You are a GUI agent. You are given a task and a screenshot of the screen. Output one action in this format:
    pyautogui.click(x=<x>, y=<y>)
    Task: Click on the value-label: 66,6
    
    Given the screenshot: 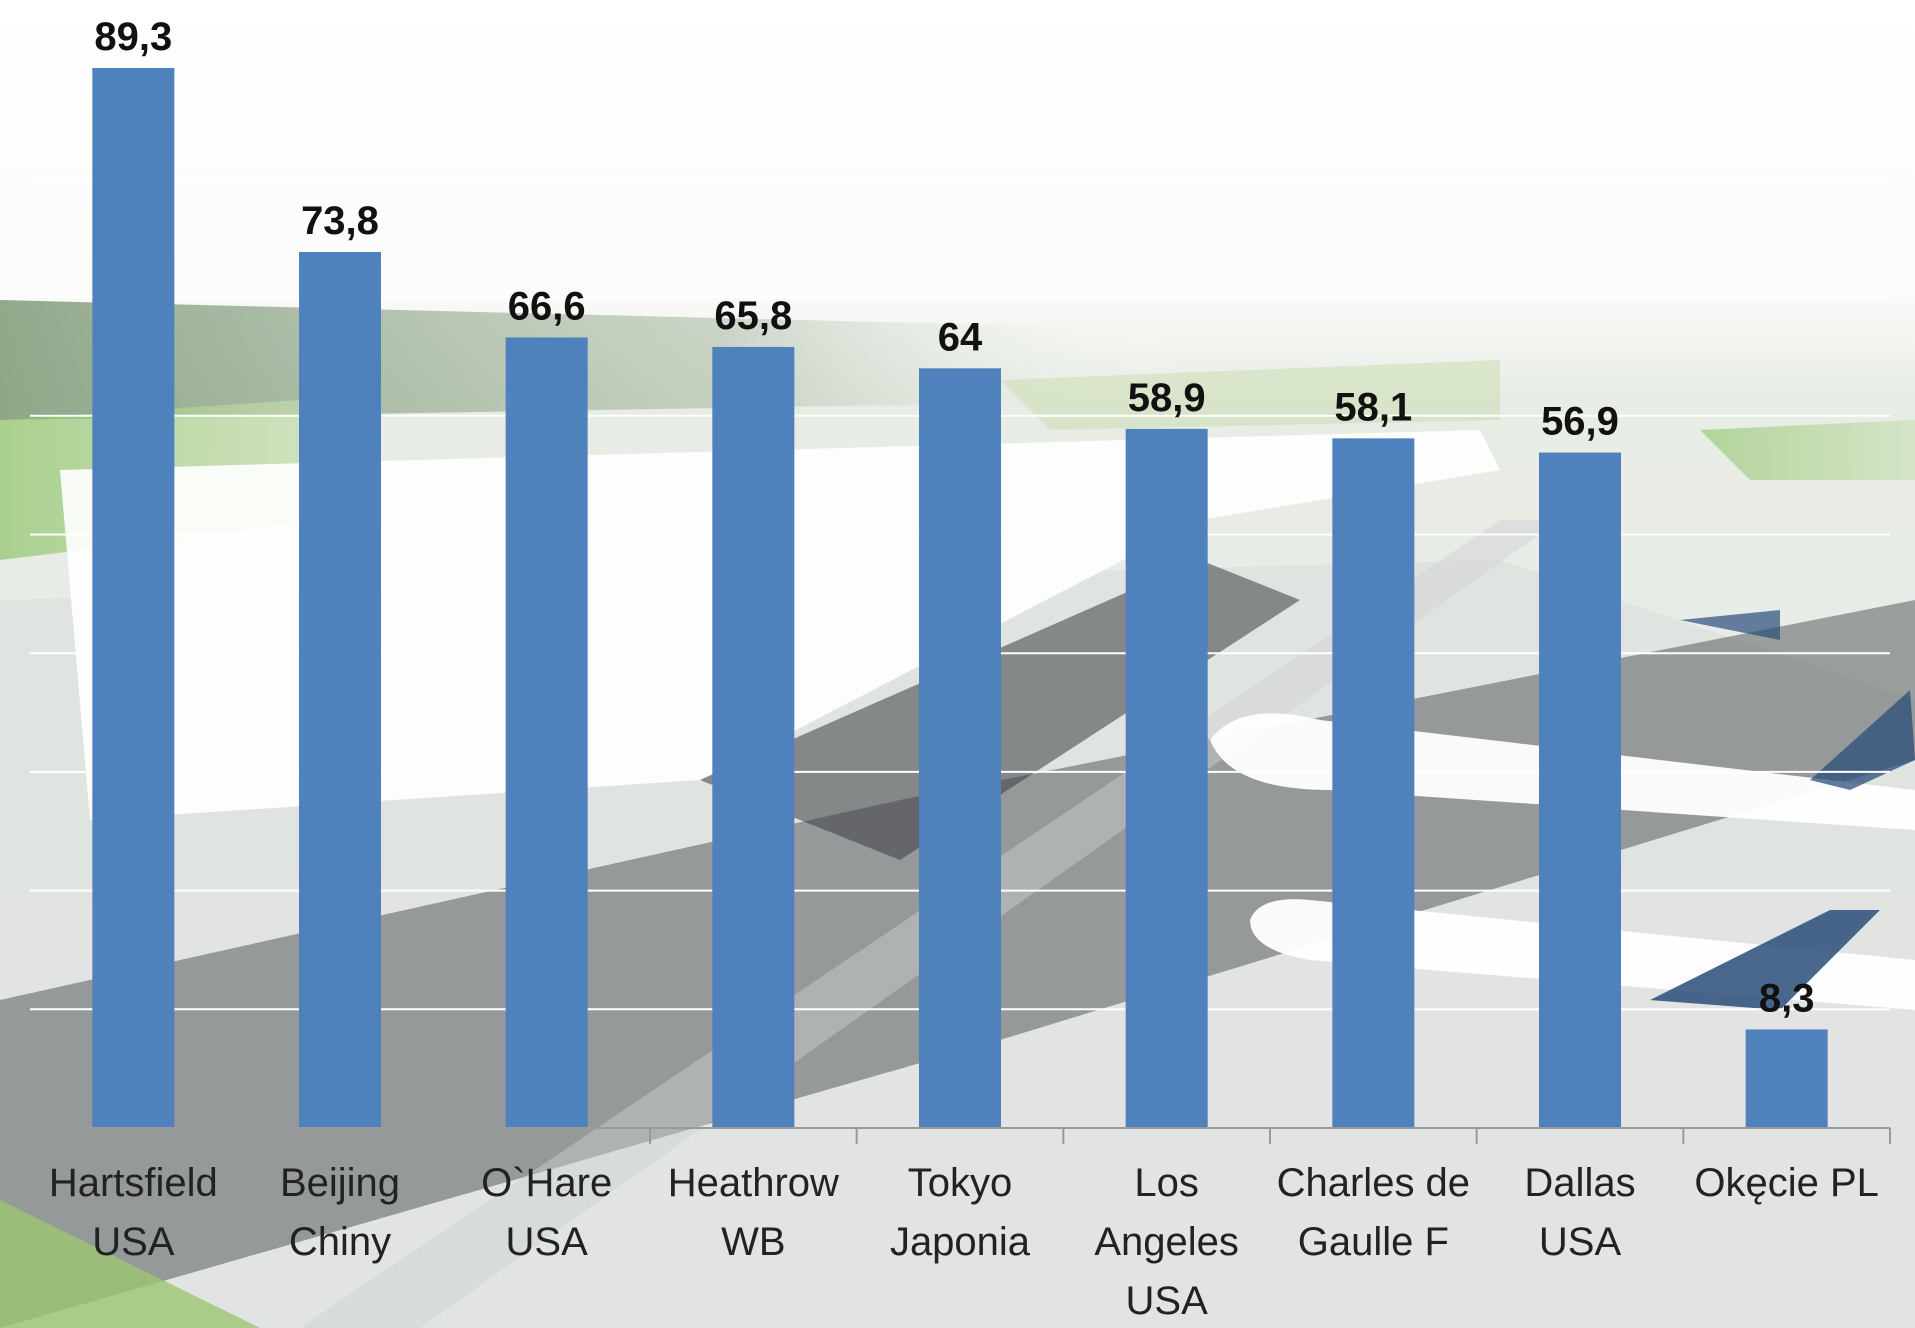 What is the action you would take?
    pyautogui.click(x=547, y=306)
    